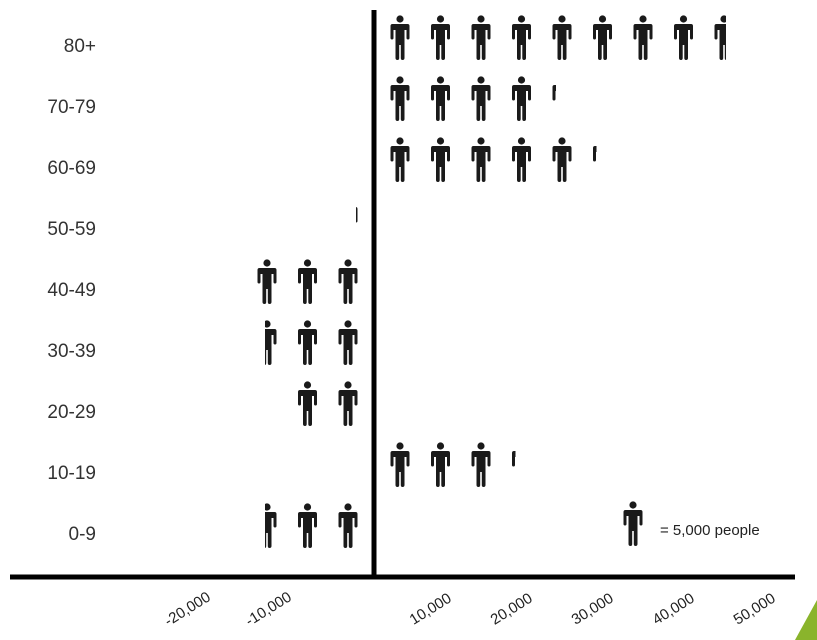 Image resolution: width=817 pixels, height=640 pixels. I want to click on x-tick-label: 10,000, so click(431, 609).